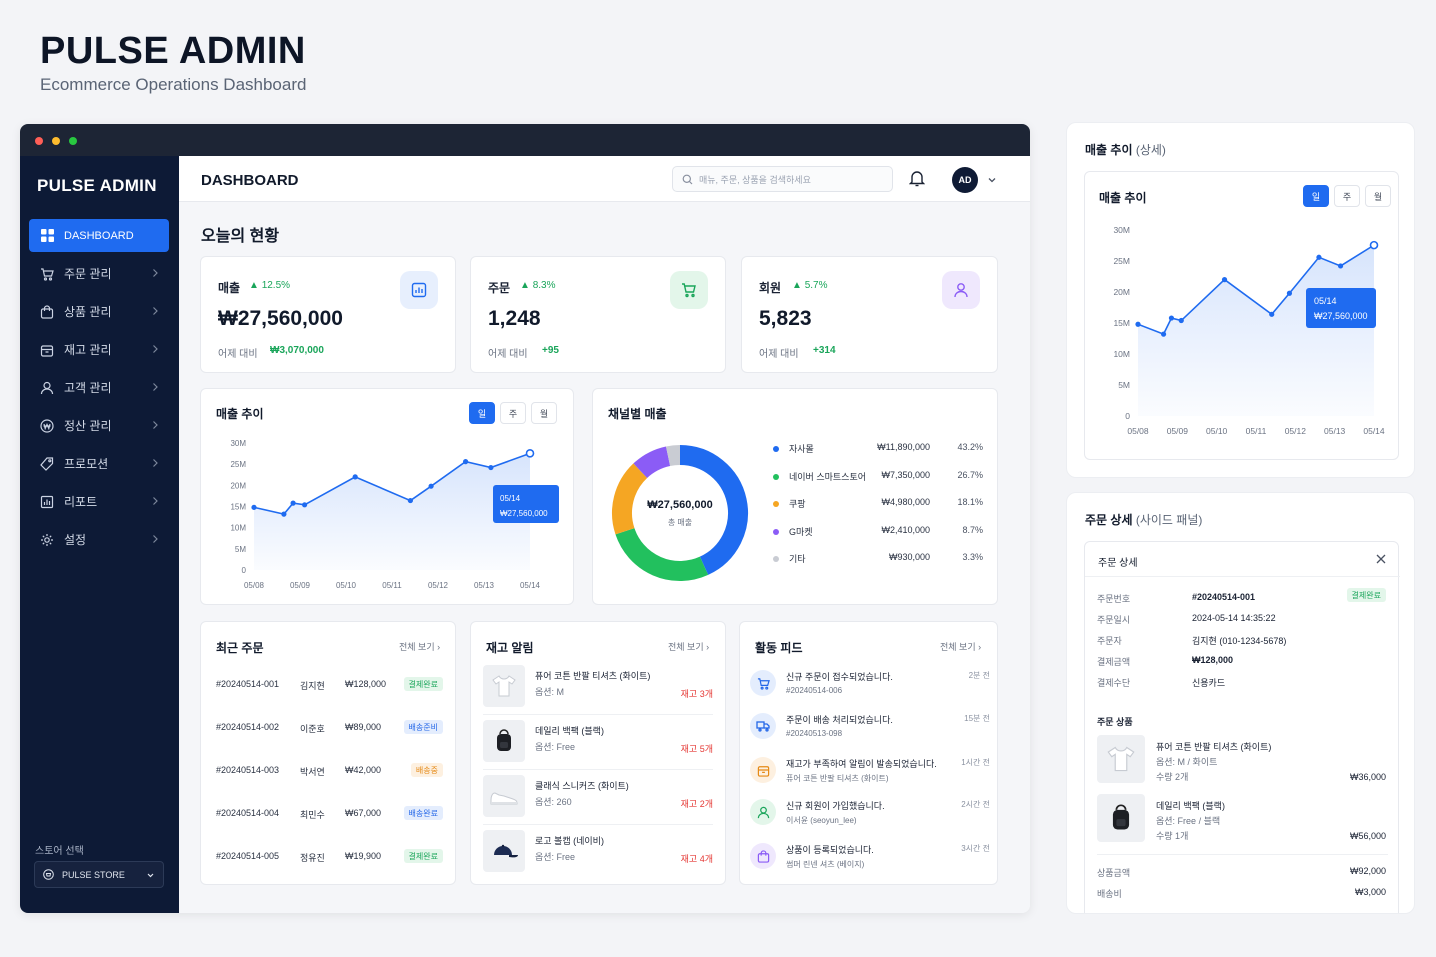 Image resolution: width=1436 pixels, height=957 pixels. Describe the element at coordinates (88, 388) in the screenshot. I see `sidebar-item-label: 고객 관리` at that location.